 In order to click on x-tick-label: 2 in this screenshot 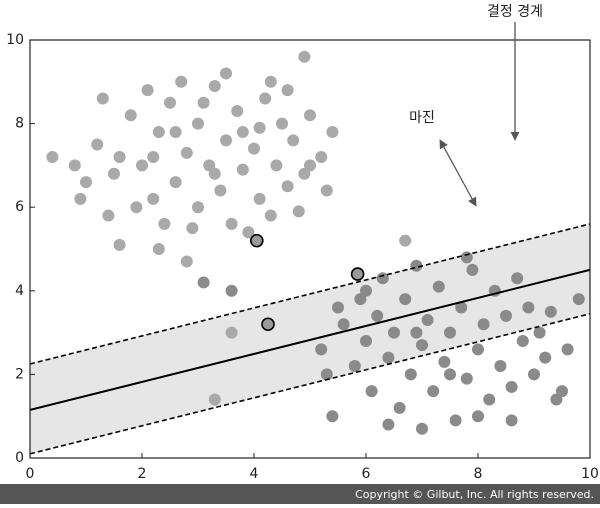, I will do `click(142, 474)`.